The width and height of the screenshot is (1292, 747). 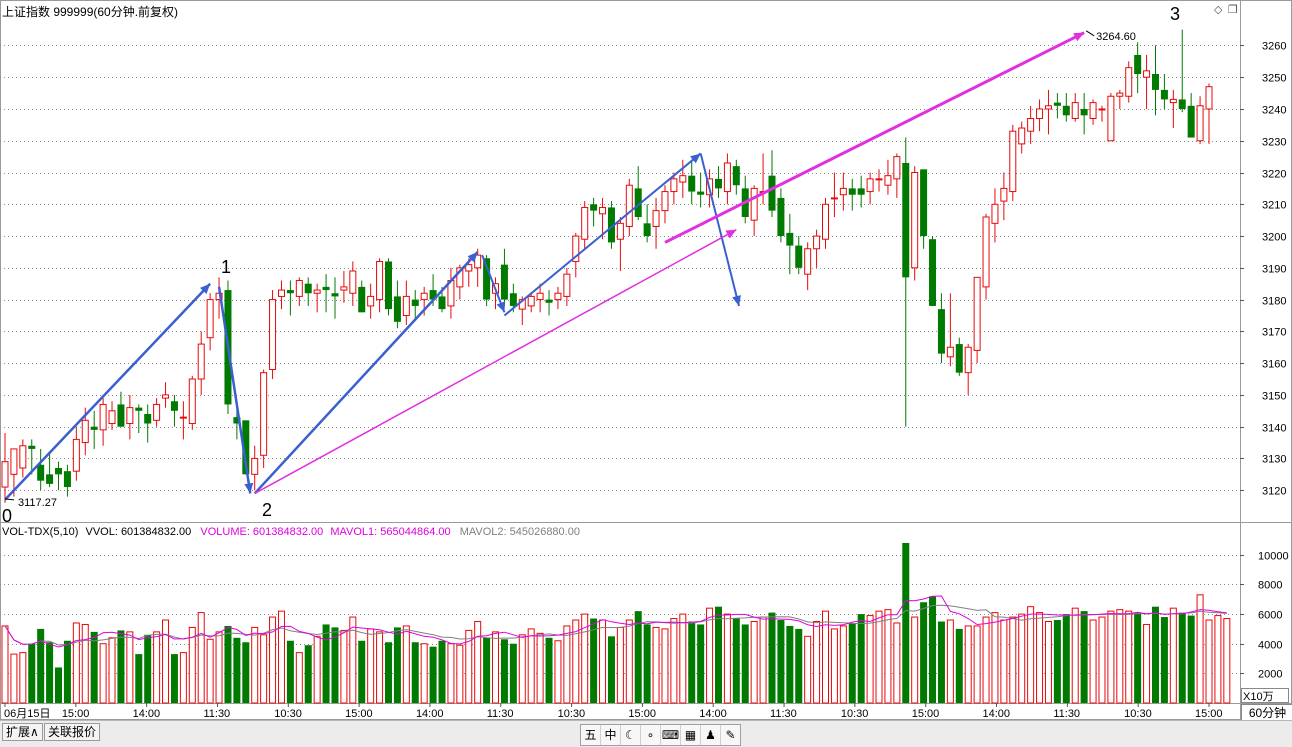 I want to click on keyboard-icon: ⌨, so click(x=671, y=735).